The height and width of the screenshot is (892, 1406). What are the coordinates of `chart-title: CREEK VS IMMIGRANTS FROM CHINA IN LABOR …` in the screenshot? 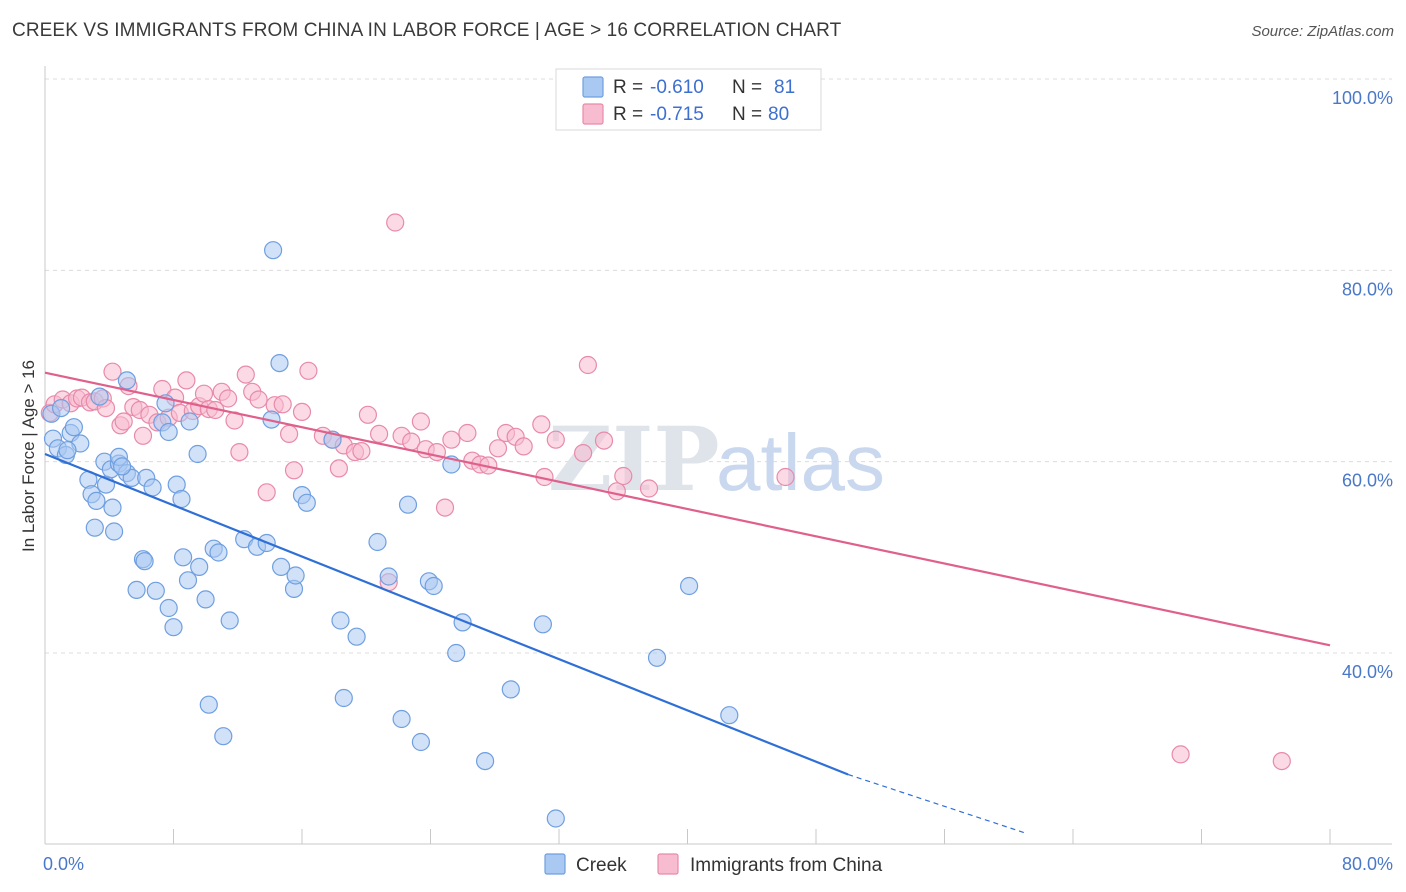 It's located at (427, 30).